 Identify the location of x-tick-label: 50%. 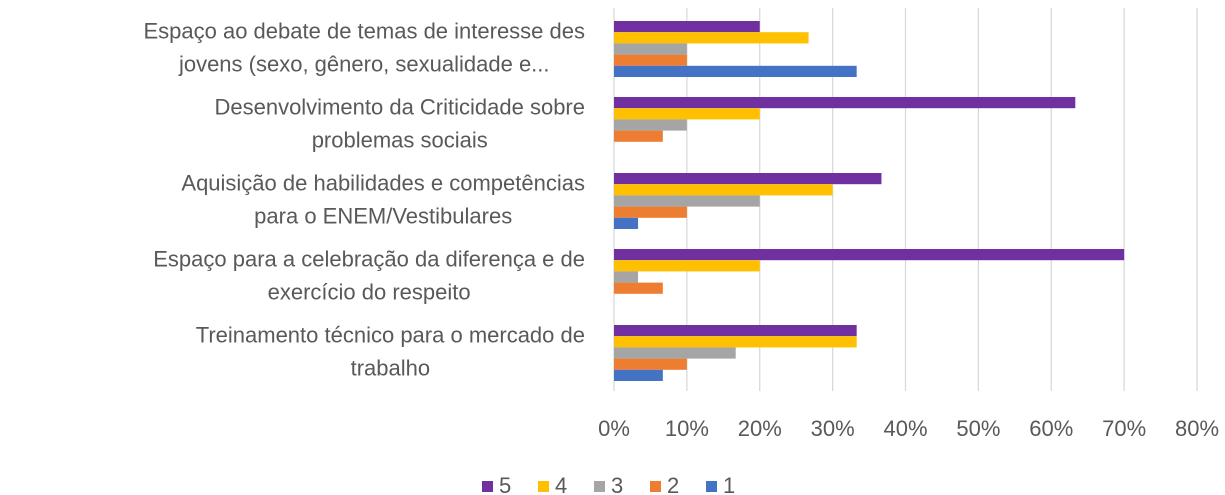
(978, 428).